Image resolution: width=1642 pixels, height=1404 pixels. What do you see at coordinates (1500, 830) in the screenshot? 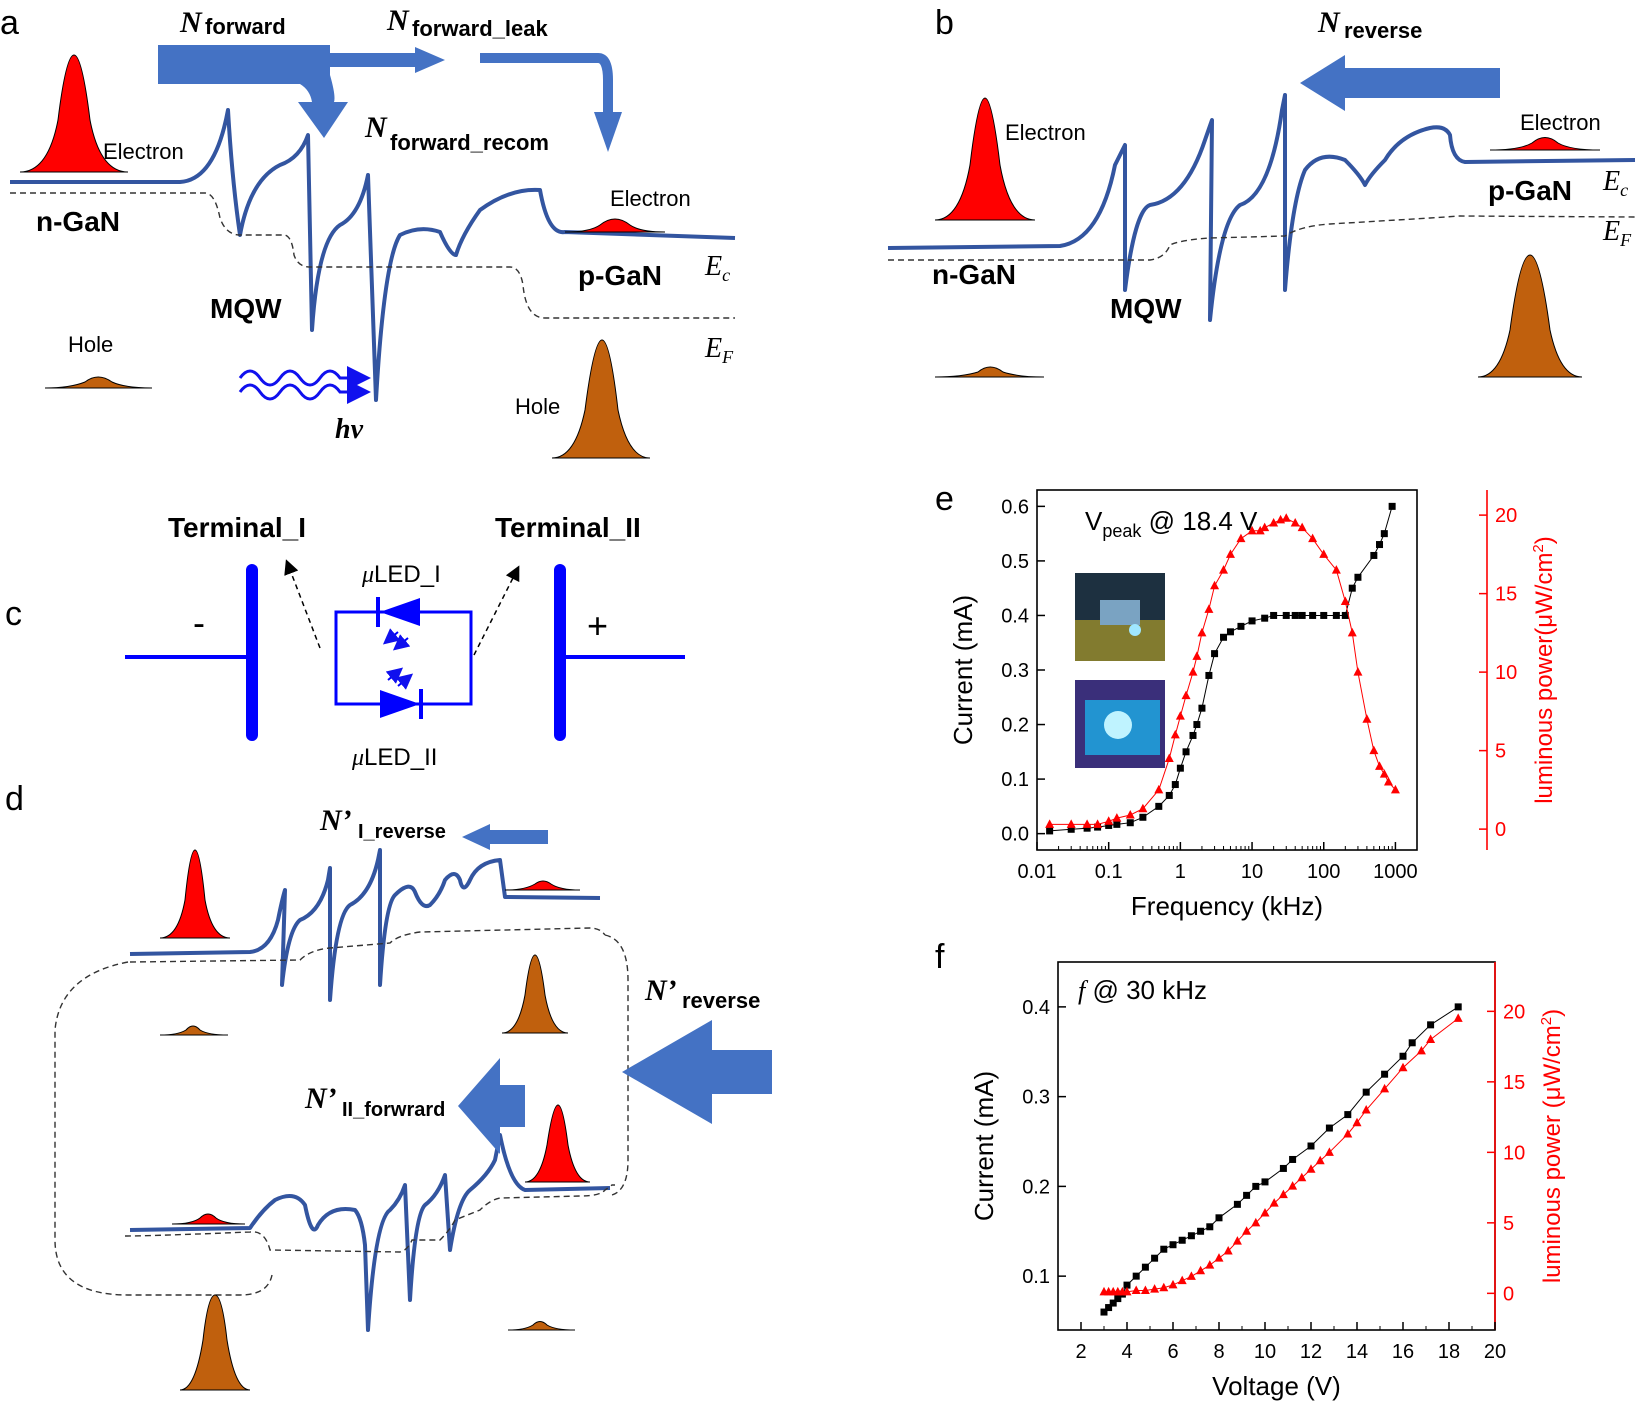
I see `e-y2tick-label: 0` at bounding box center [1500, 830].